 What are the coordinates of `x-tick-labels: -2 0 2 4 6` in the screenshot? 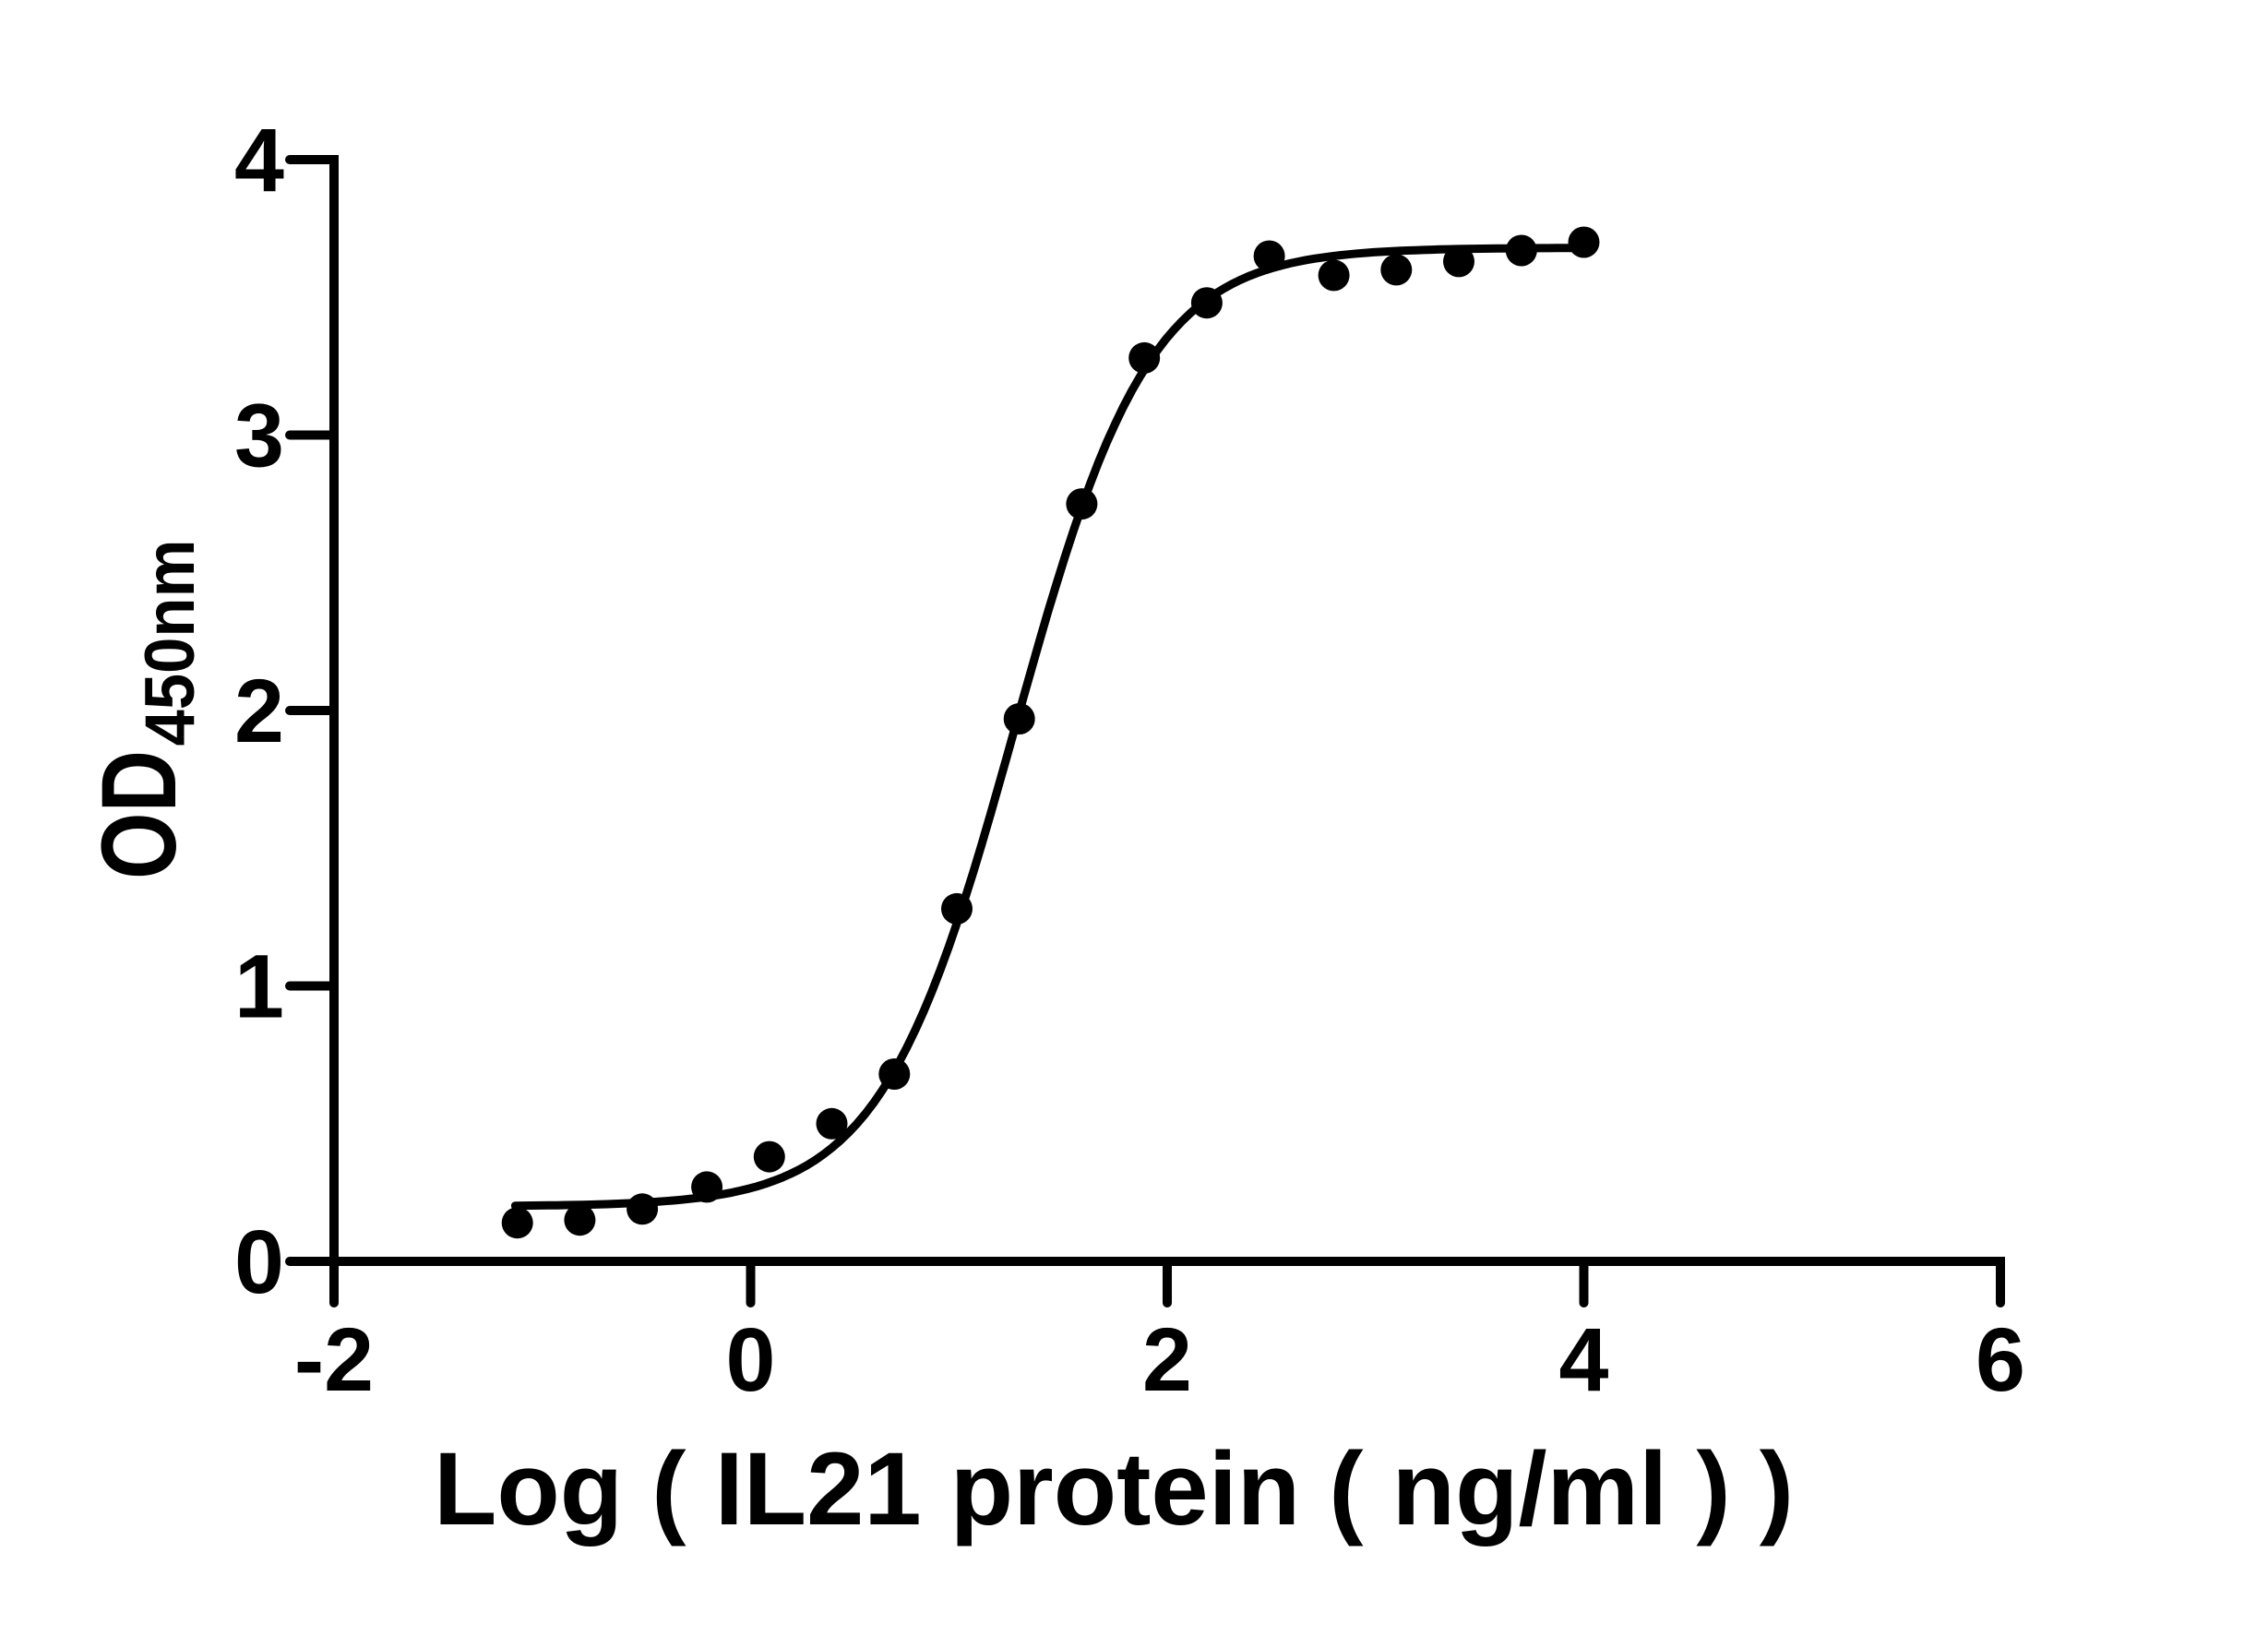 It's located at (1159, 1359).